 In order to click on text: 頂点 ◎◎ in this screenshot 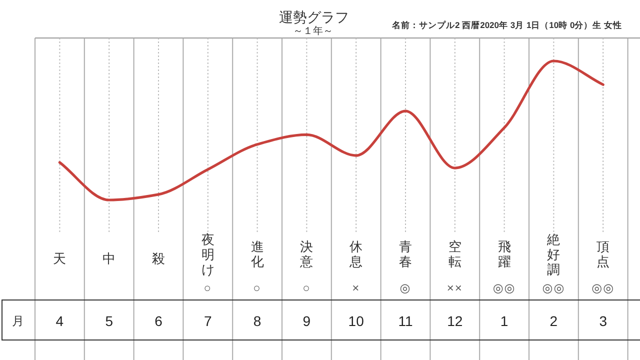, I will do `click(603, 267)`.